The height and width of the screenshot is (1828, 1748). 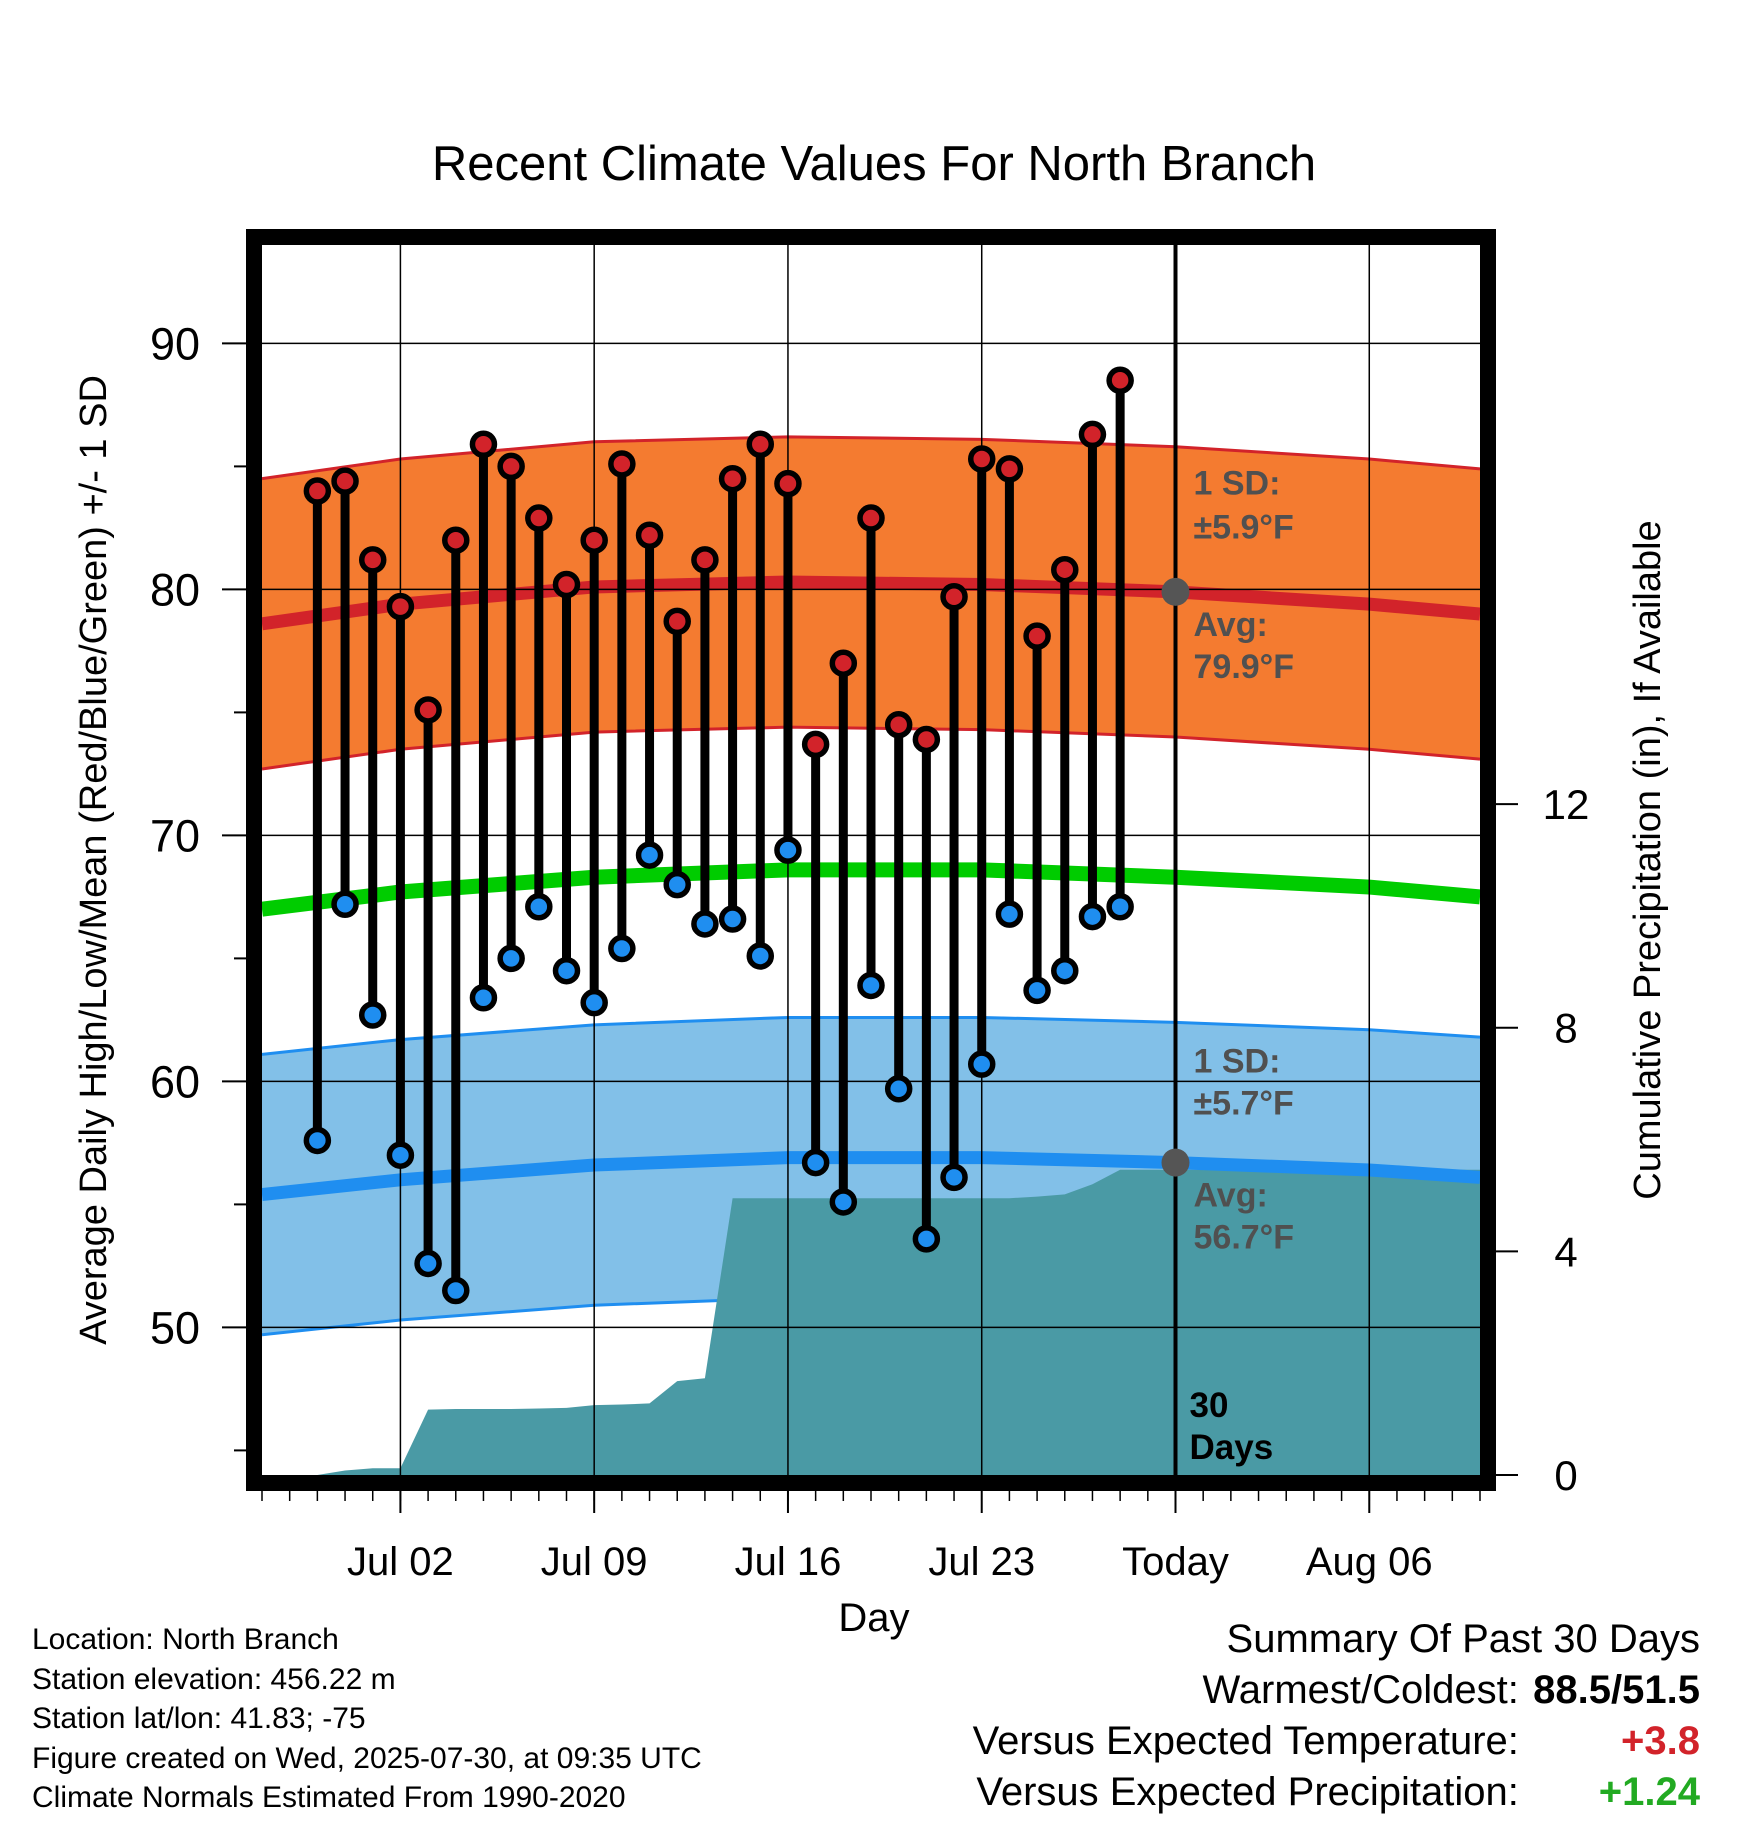 What do you see at coordinates (175, 1327) in the screenshot?
I see `left-tick-label: 50` at bounding box center [175, 1327].